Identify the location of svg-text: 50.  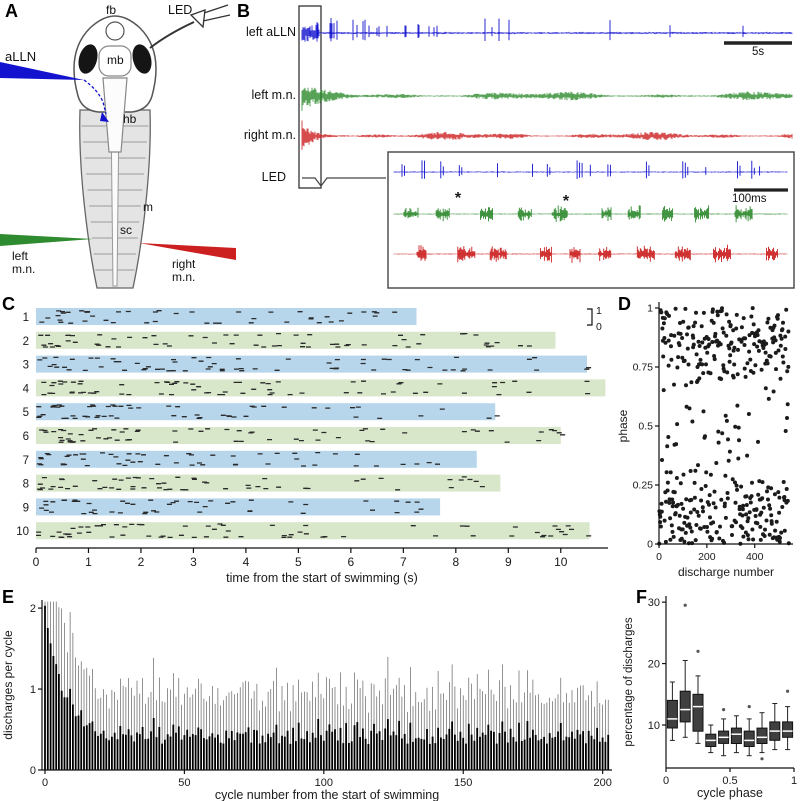
(184, 783).